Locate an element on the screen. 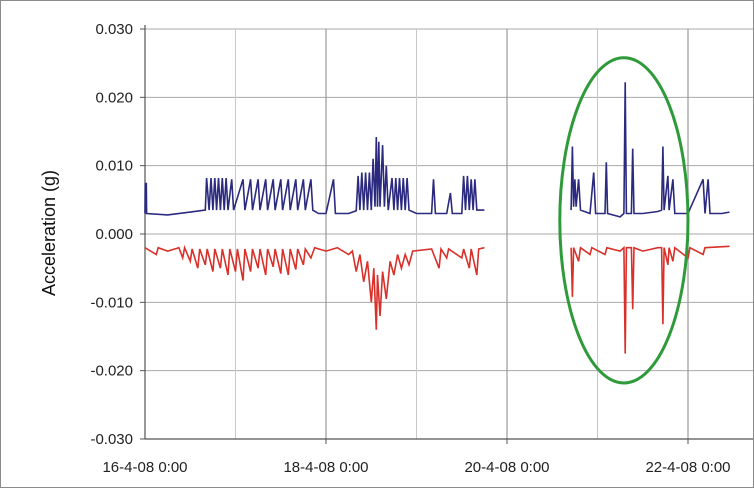 The width and height of the screenshot is (754, 489). y-tick-label: -0.010 is located at coordinates (111, 302).